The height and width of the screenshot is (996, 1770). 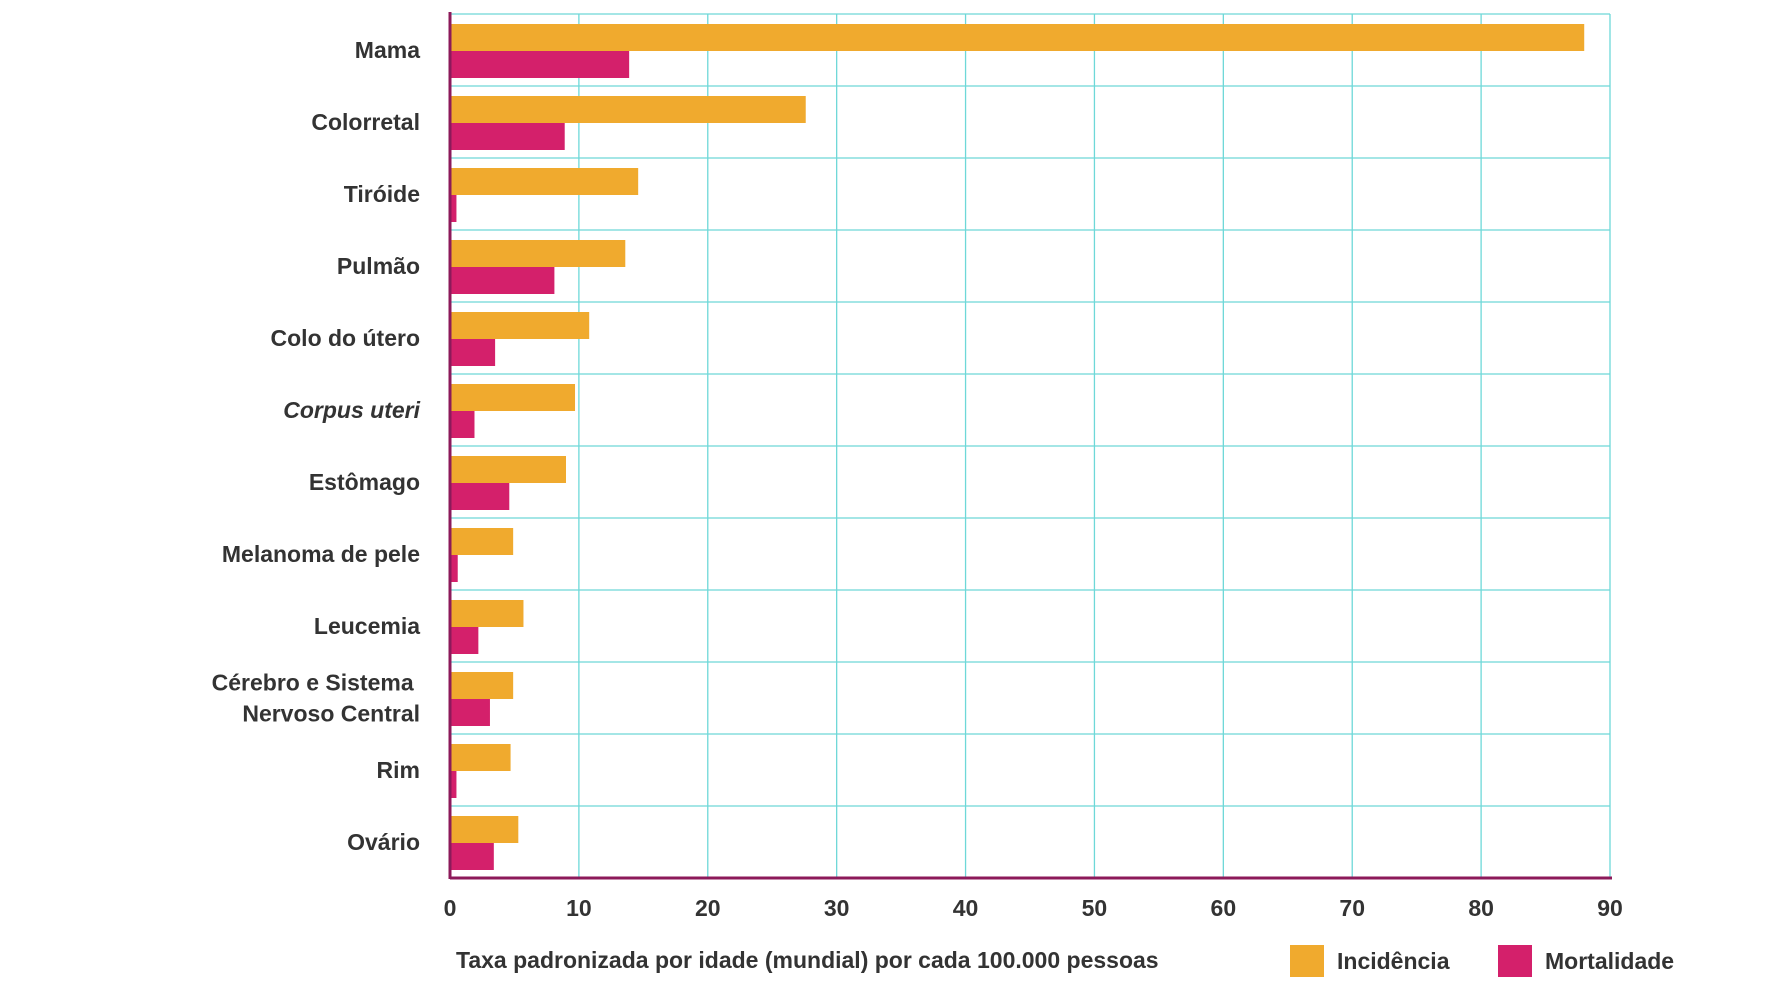 I want to click on category-label: Pulmão, so click(x=378, y=266).